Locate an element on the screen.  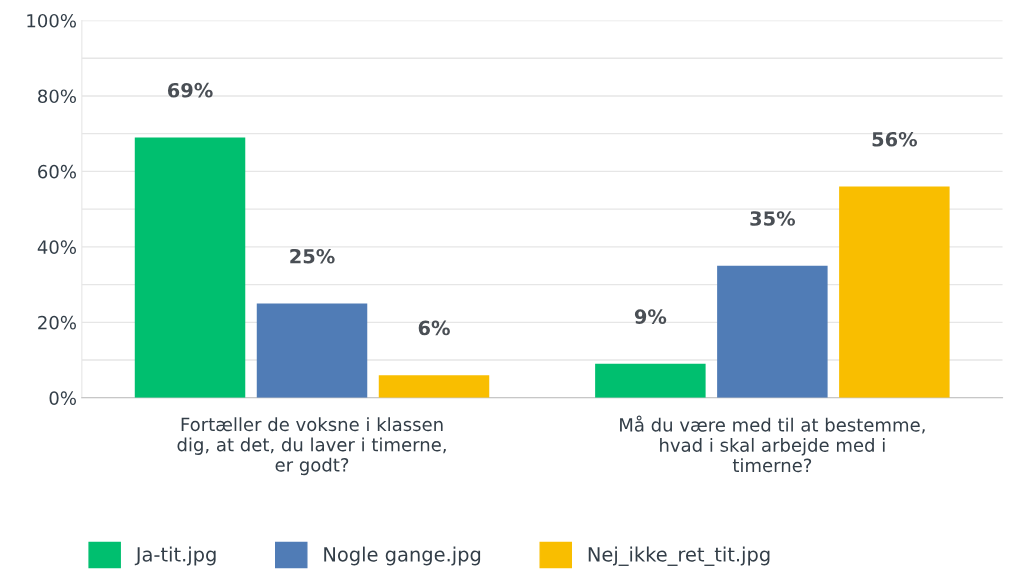
legend-label: Nogle gange.jpg is located at coordinates (402, 556).